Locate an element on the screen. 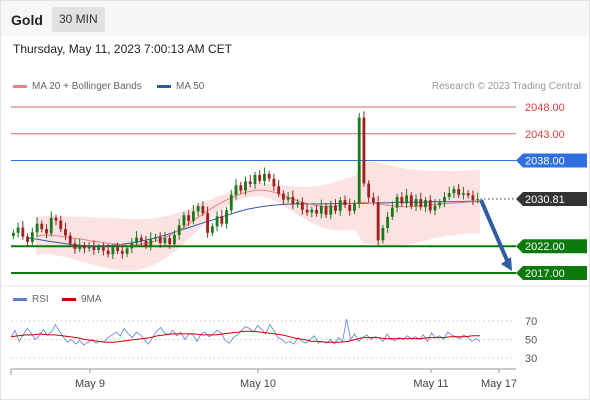  ma50-line is located at coordinates (252, 223).